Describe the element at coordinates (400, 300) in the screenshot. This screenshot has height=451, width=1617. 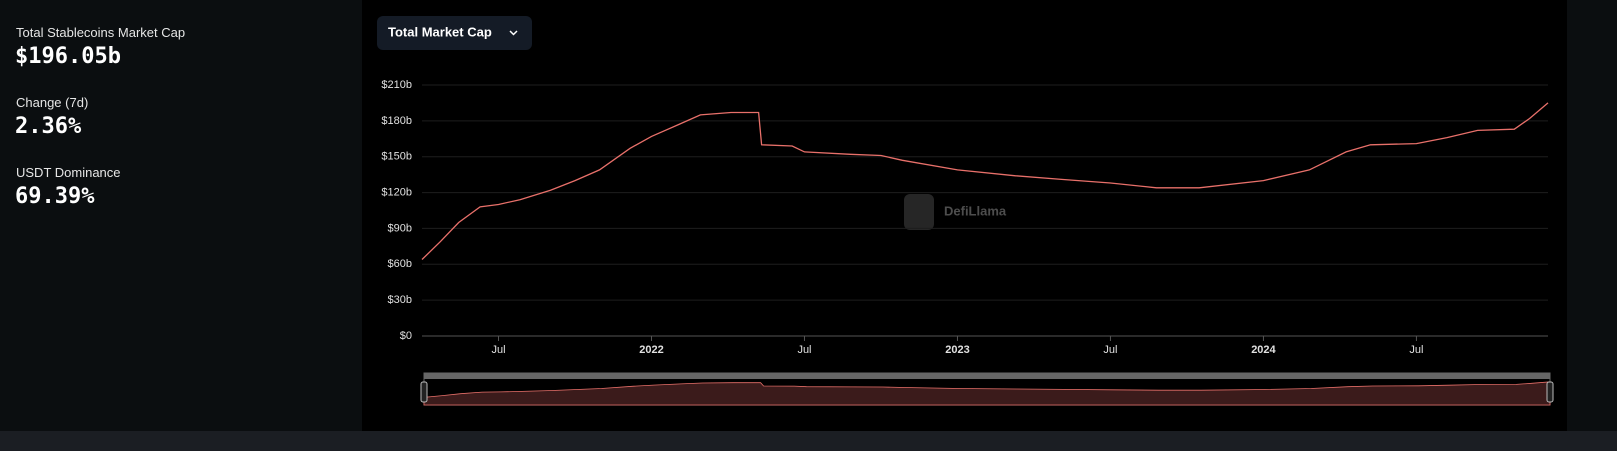
I see `y-tick-label: $30b` at that location.